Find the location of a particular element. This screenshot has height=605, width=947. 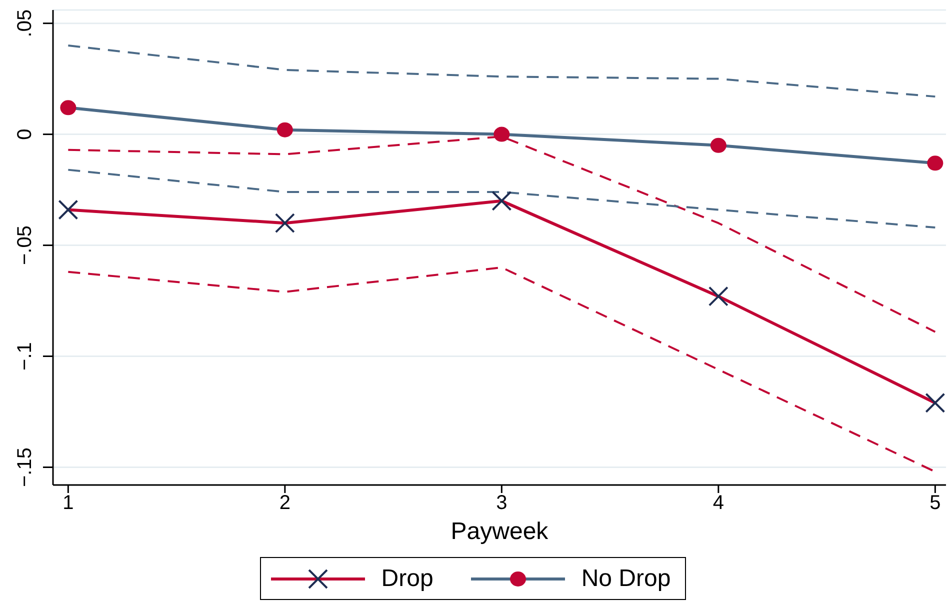

y-tick-label: .05 is located at coordinates (25, 23).